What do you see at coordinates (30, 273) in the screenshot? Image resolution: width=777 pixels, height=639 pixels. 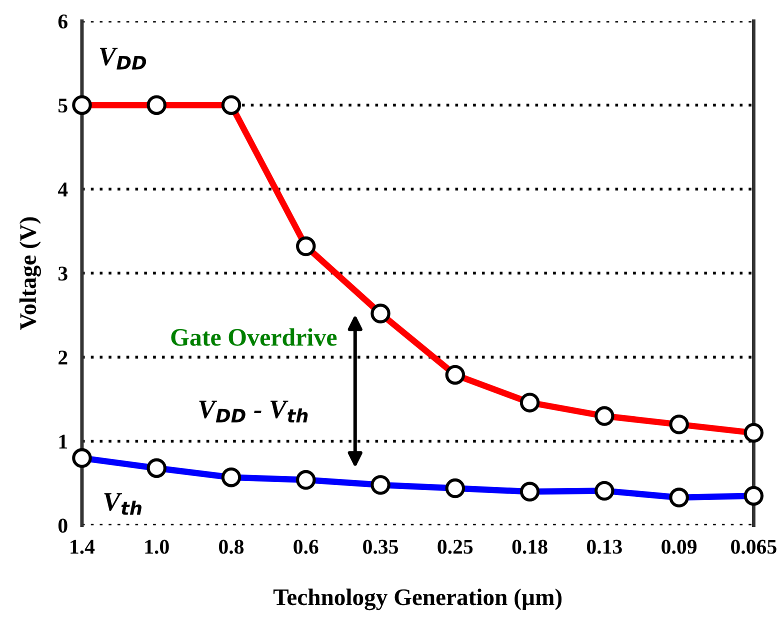 I see `y-axis-title: Voltage (V)` at bounding box center [30, 273].